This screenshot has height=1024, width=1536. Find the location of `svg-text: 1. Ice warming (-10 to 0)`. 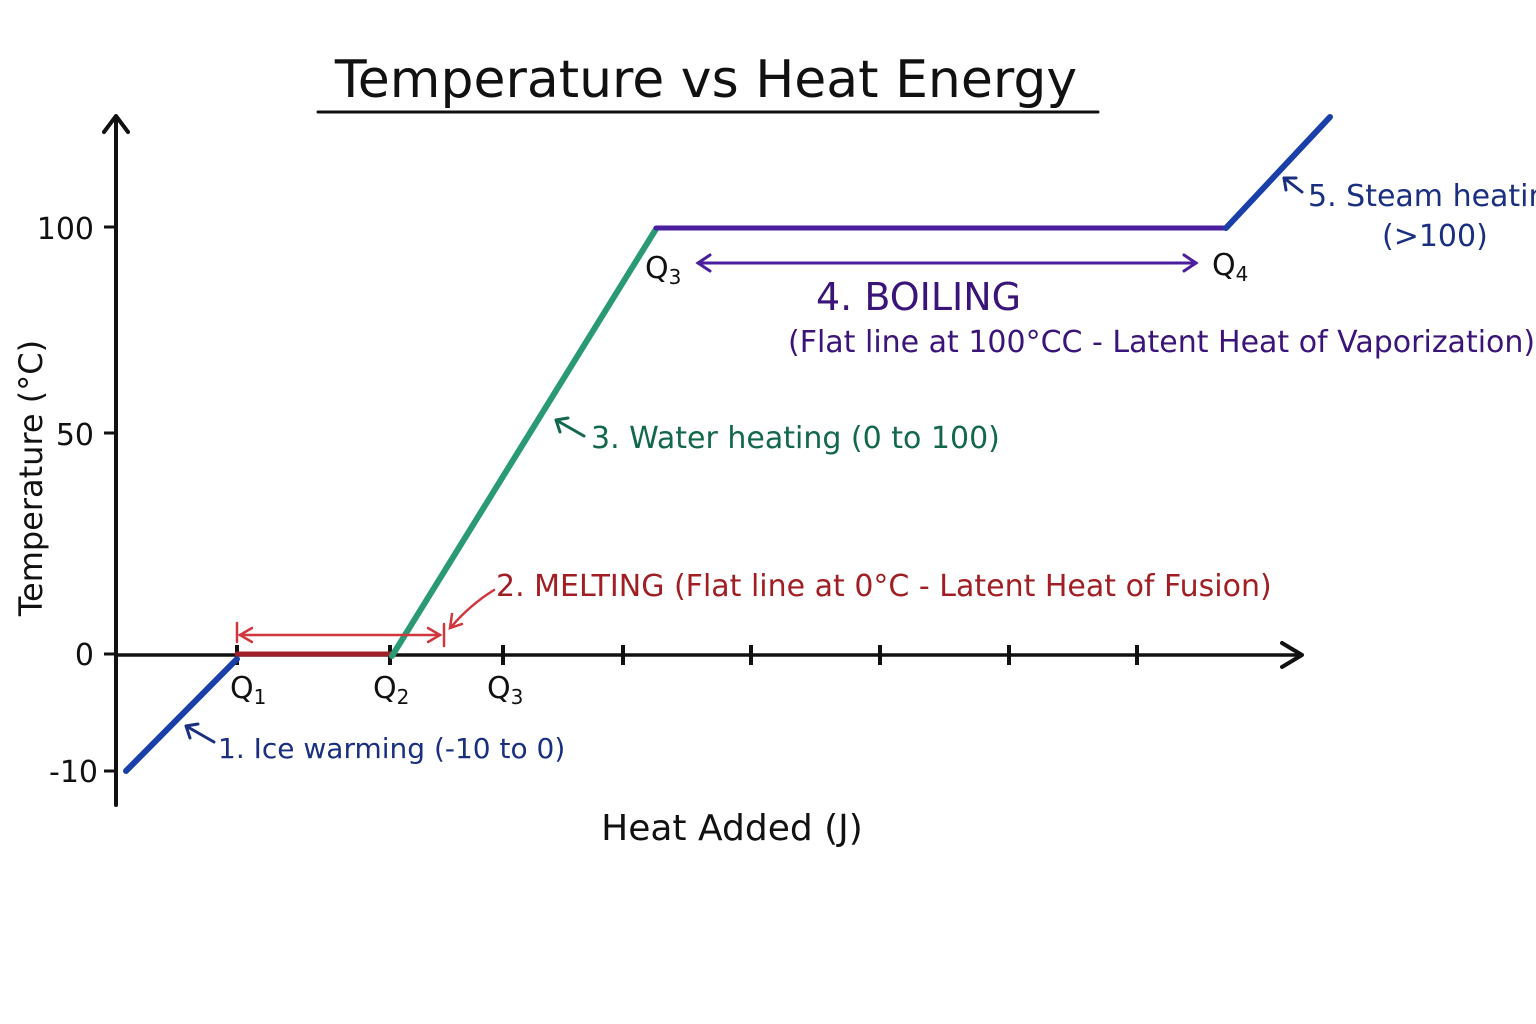

svg-text: 1. Ice warming (-10 to 0) is located at coordinates (391, 748).